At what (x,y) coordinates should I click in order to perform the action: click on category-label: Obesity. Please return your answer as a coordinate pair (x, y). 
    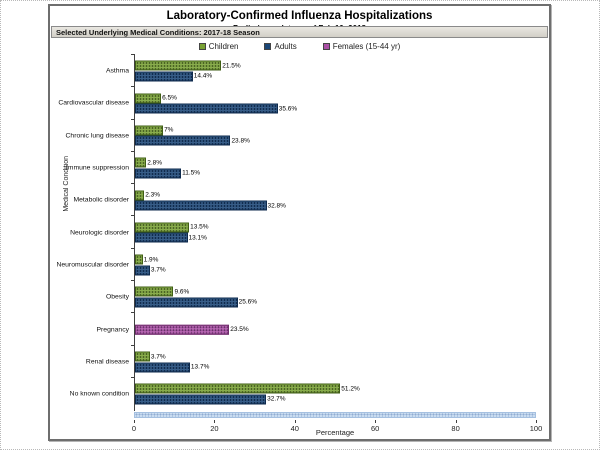
    Looking at the image, I should click on (117, 297).